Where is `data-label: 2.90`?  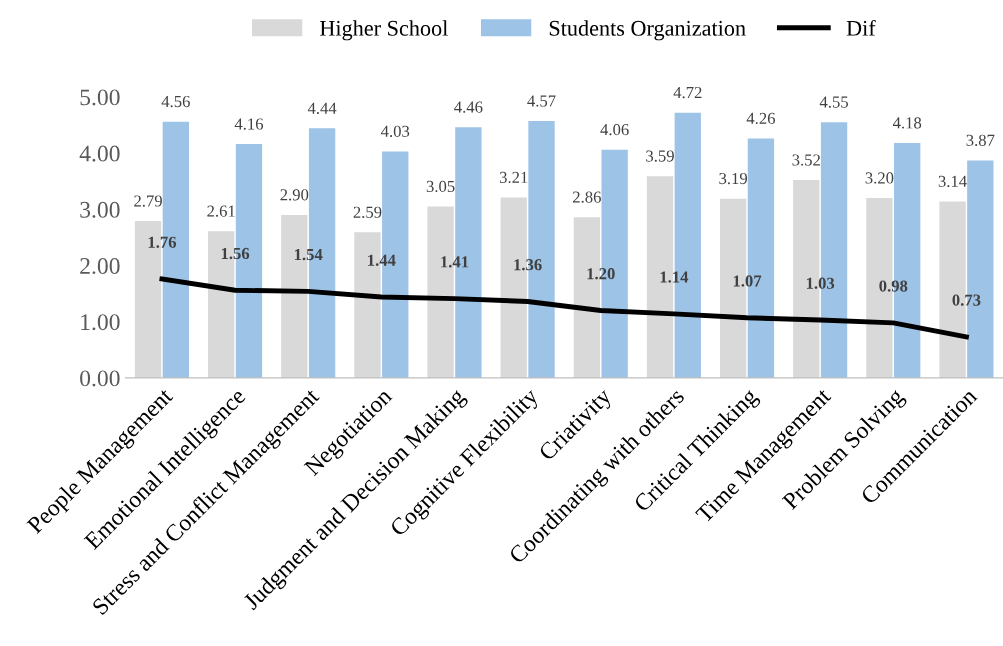 data-label: 2.90 is located at coordinates (294, 195).